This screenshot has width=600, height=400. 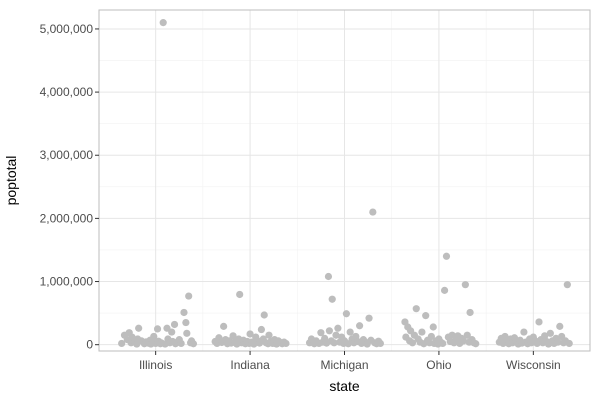 What do you see at coordinates (250, 365) in the screenshot?
I see `x-tick-label: Indiana` at bounding box center [250, 365].